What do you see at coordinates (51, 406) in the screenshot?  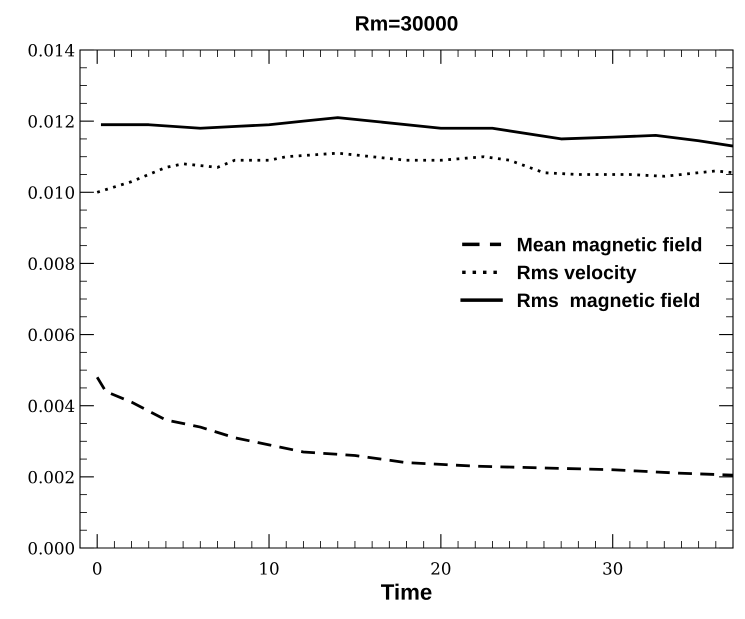 I see `y-tick-label: 0.004` at bounding box center [51, 406].